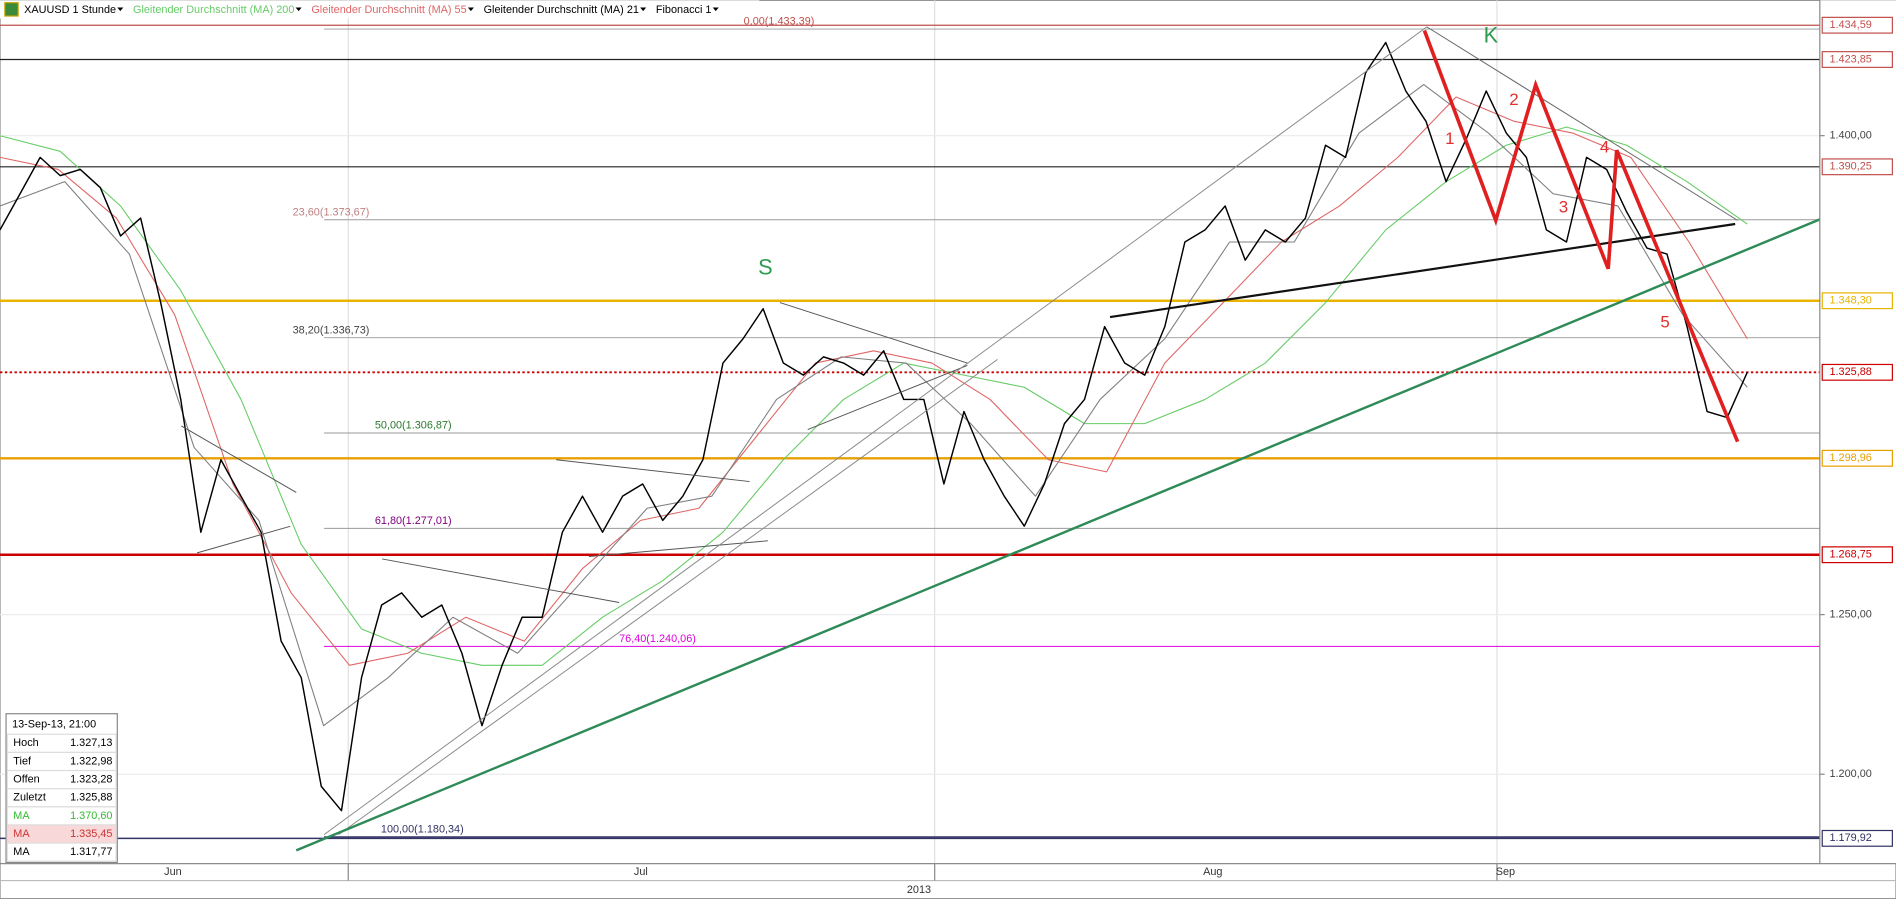  What do you see at coordinates (26, 779) in the screenshot?
I see `info-row-label: Offen` at bounding box center [26, 779].